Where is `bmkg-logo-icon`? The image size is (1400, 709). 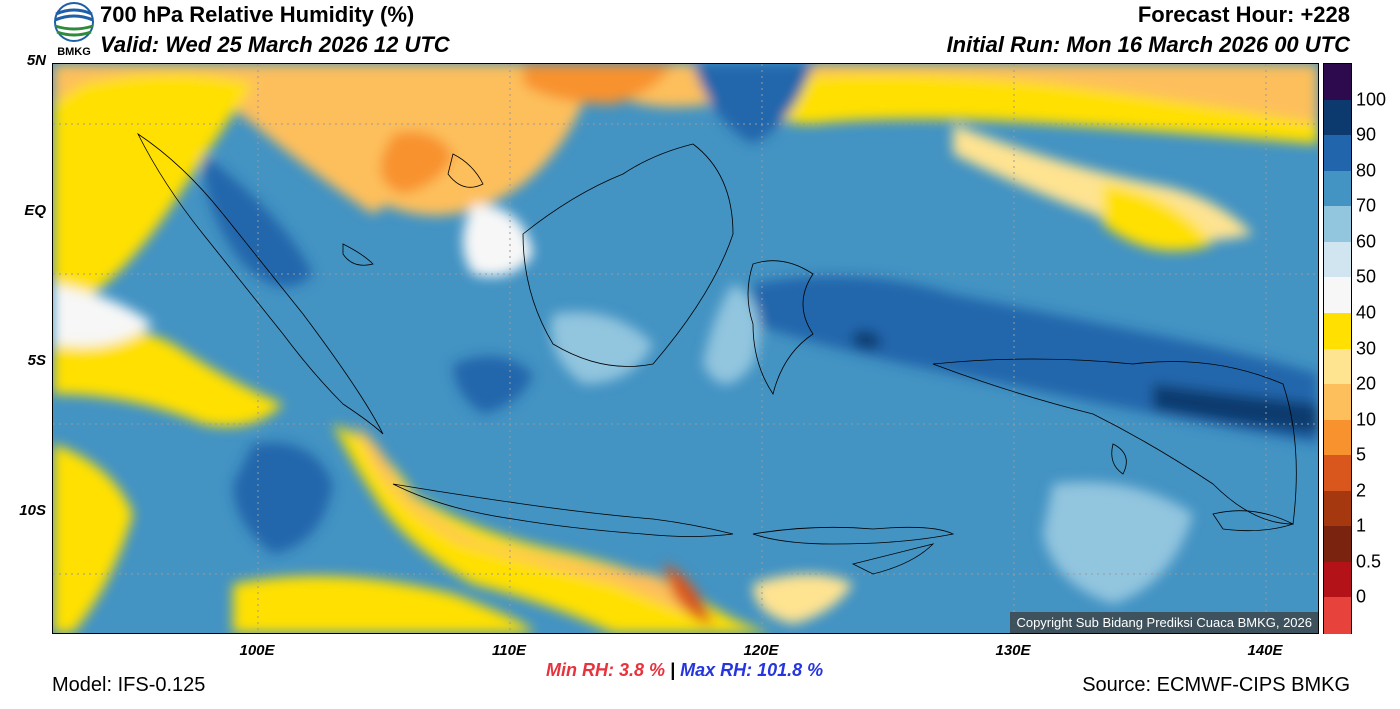
bmkg-logo-icon is located at coordinates (74, 31).